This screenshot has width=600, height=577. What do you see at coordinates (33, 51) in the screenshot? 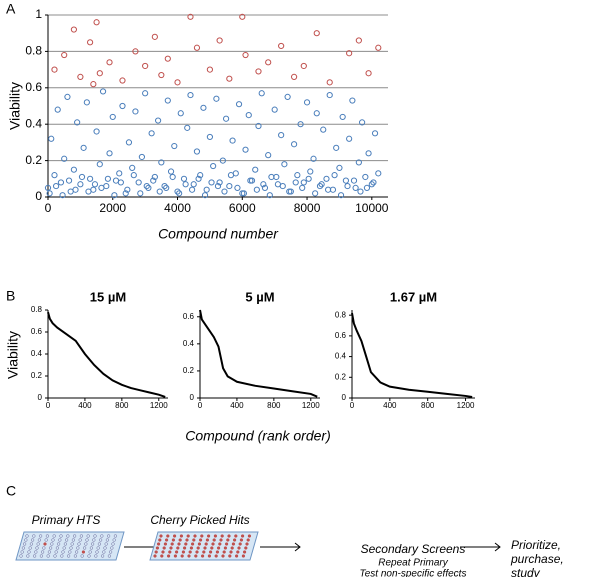
I see `y-tick-label: 0.8` at bounding box center [33, 51].